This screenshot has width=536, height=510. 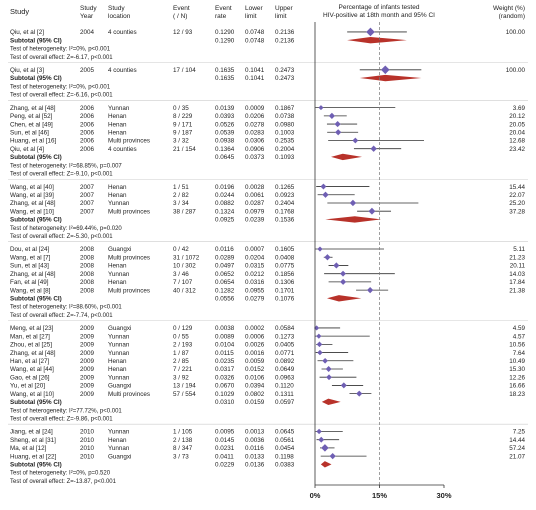 I want to click on study-name: Yu, et al [20], so click(x=27, y=386).